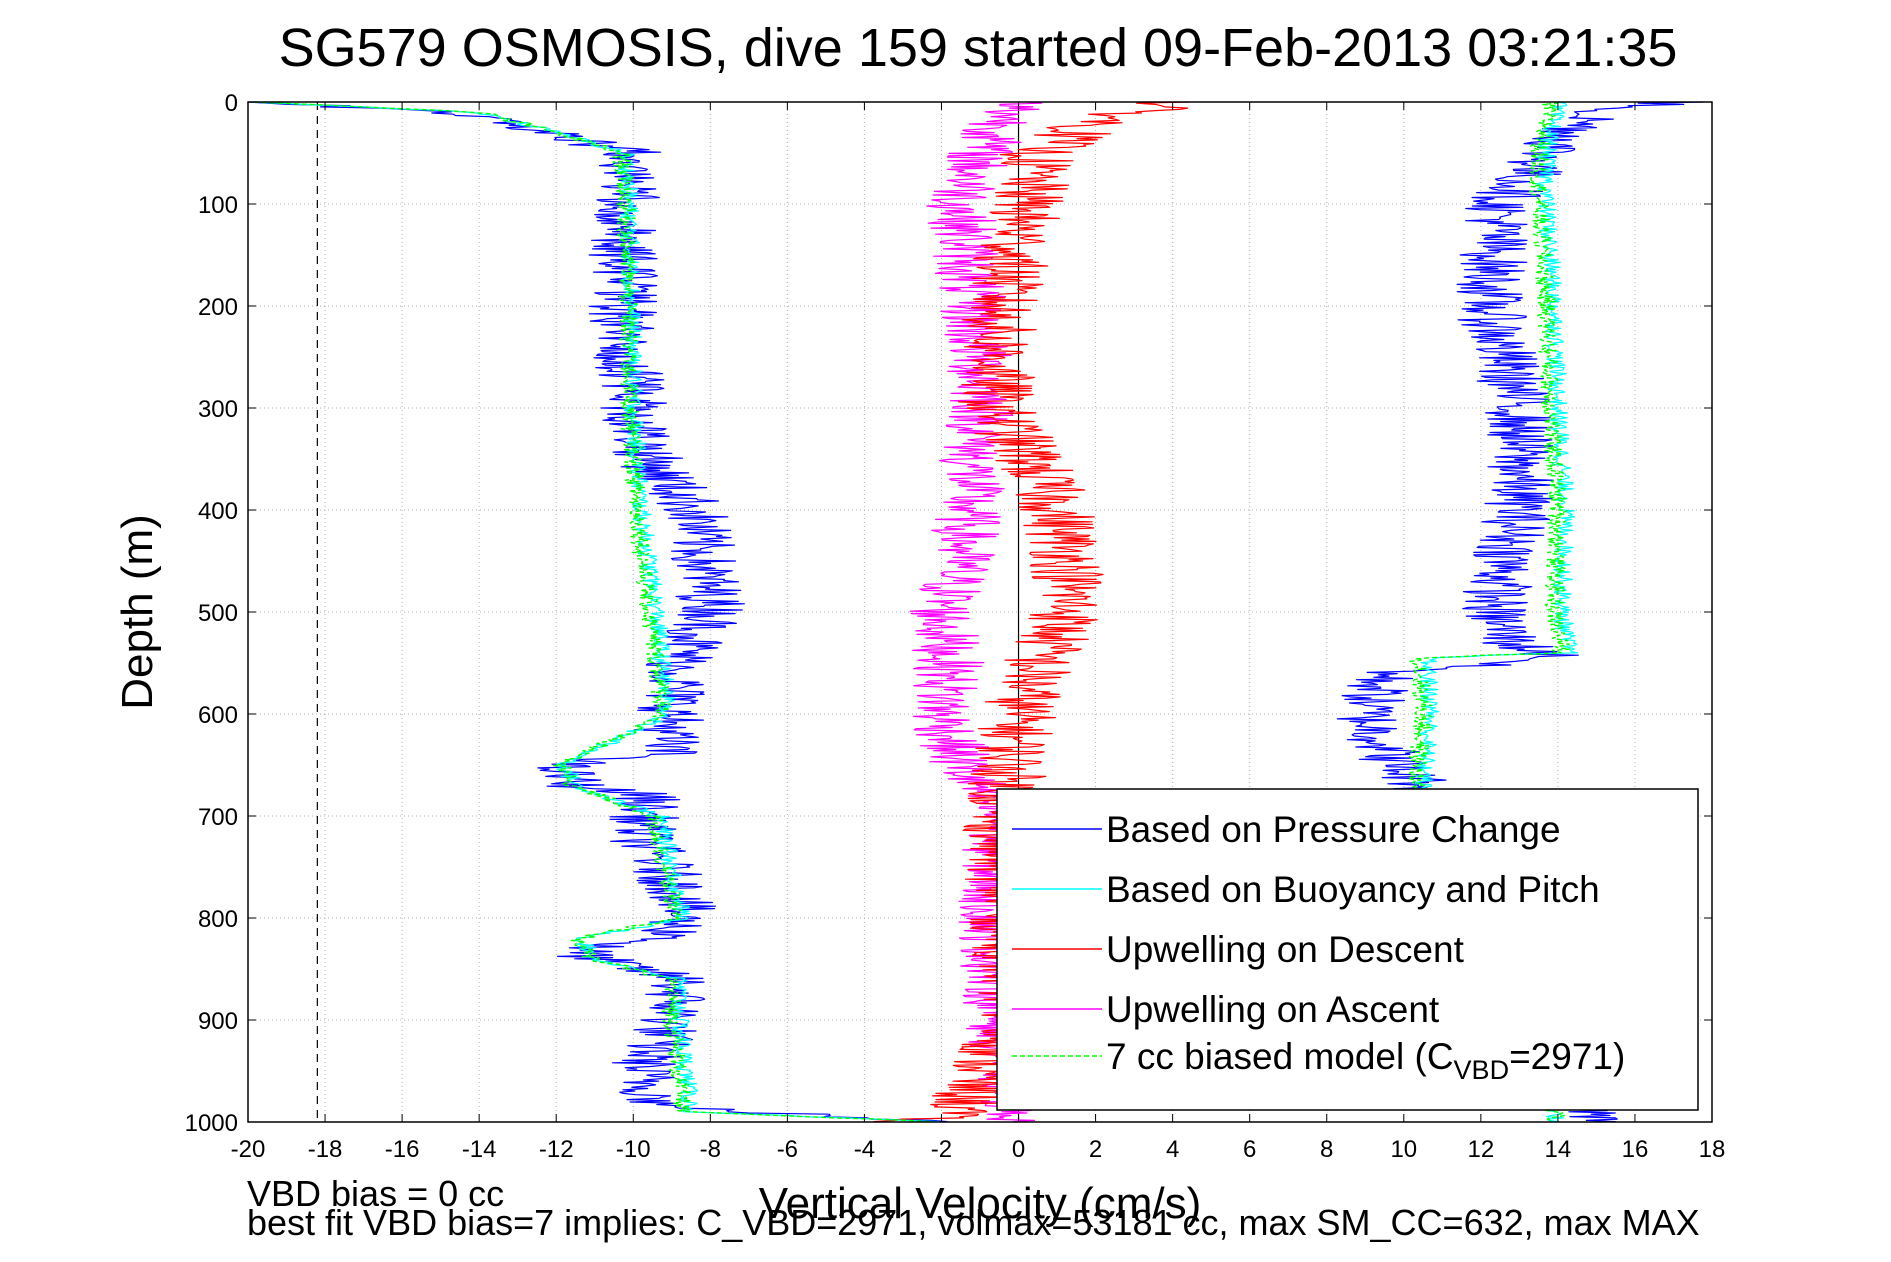  I want to click on legend-box, so click(1347, 949).